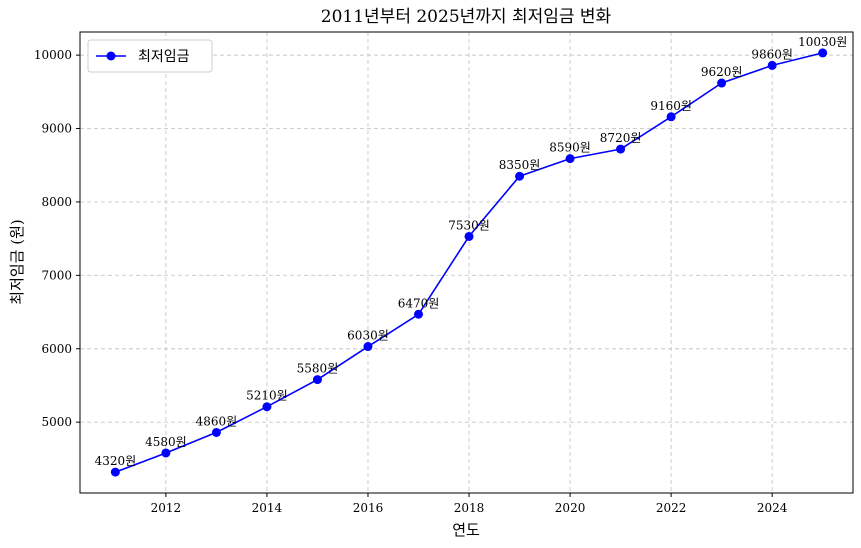 The width and height of the screenshot is (861, 548). I want to click on legend: 최저임금, so click(150, 56).